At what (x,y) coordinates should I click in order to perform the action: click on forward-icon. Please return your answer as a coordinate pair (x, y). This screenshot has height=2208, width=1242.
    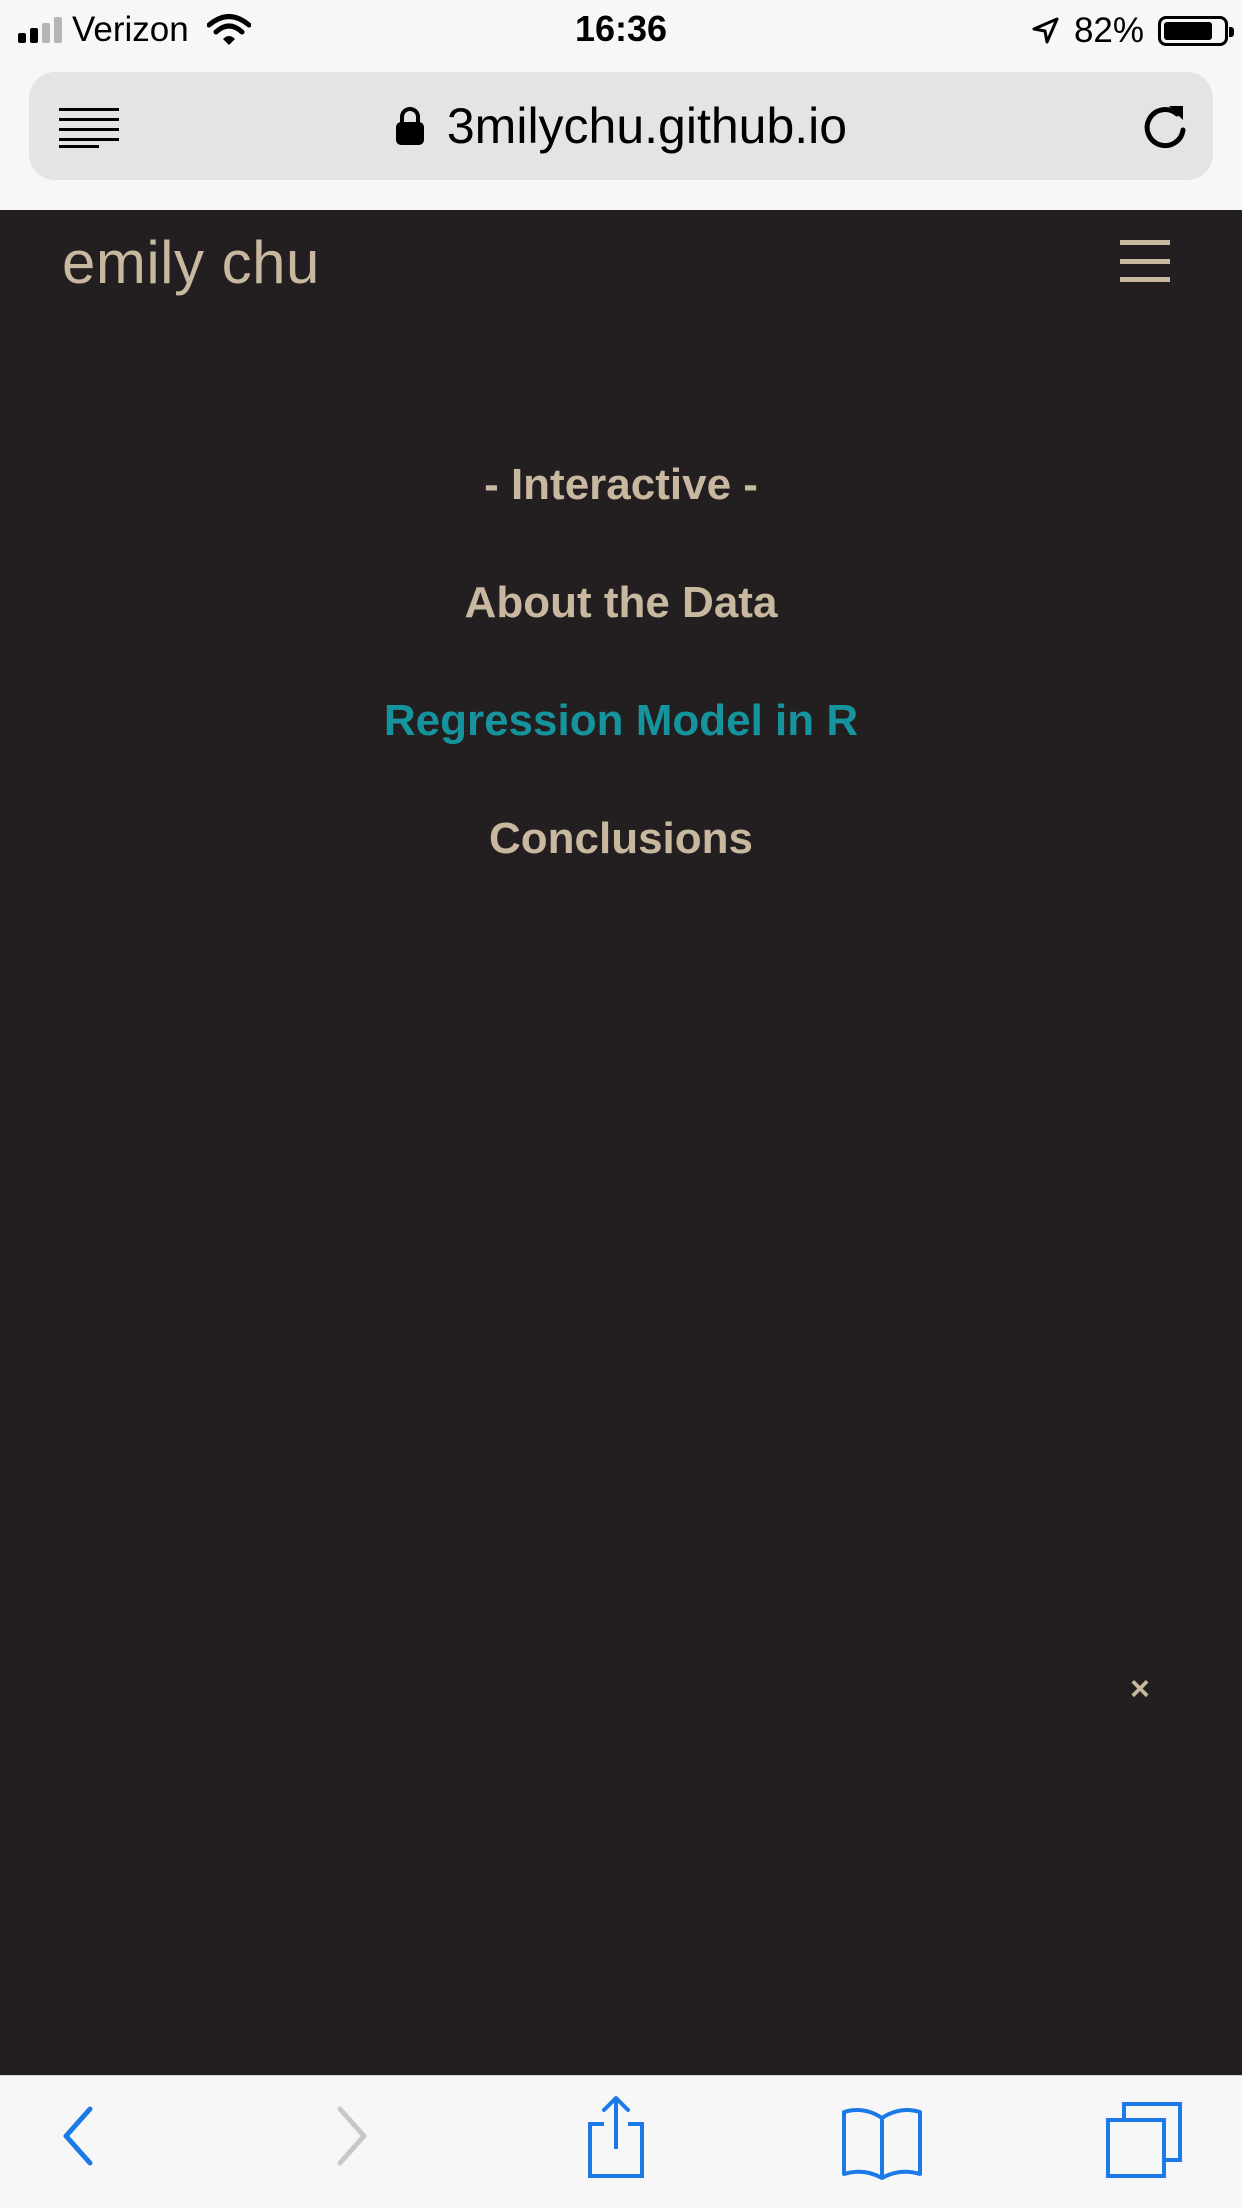
    Looking at the image, I should click on (352, 2136).